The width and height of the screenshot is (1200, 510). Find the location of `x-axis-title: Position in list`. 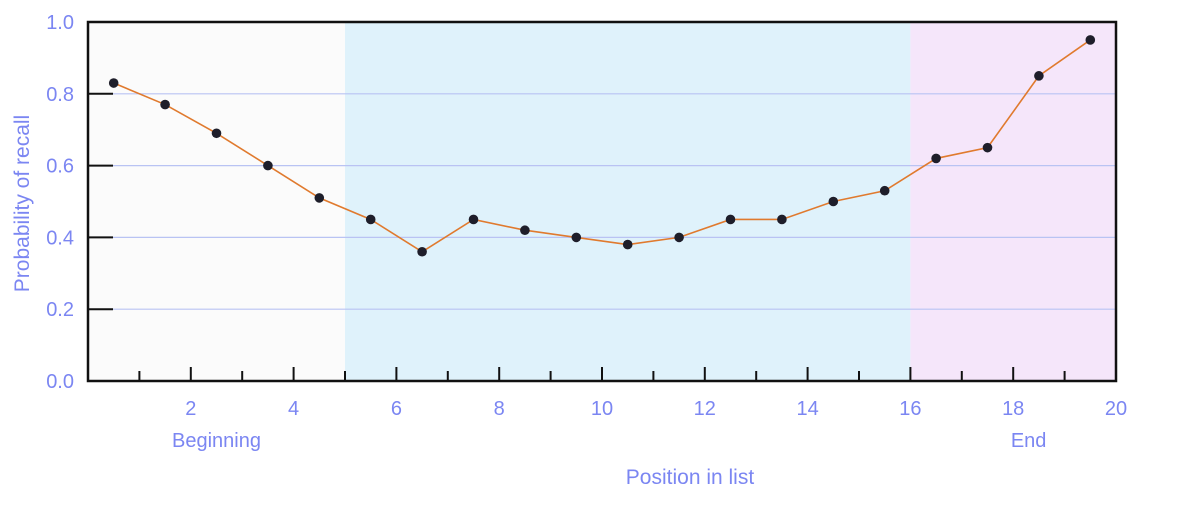

x-axis-title: Position in list is located at coordinates (690, 477).